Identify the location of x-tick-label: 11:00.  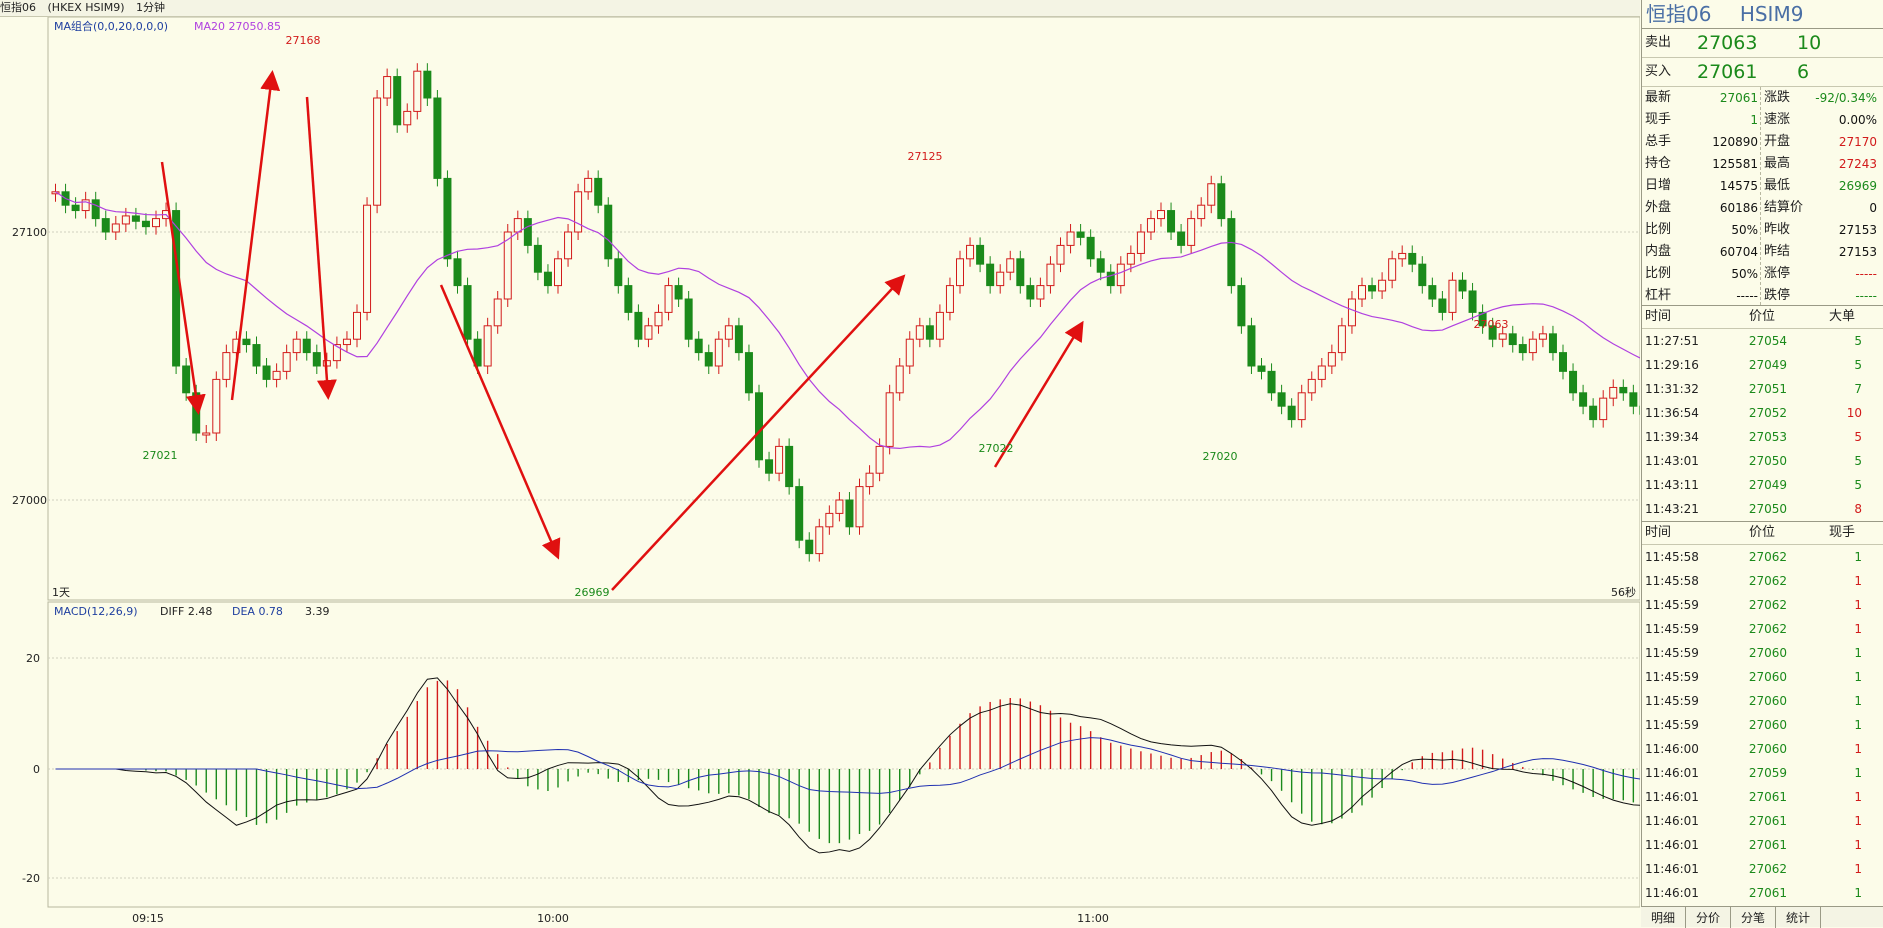
(1093, 918).